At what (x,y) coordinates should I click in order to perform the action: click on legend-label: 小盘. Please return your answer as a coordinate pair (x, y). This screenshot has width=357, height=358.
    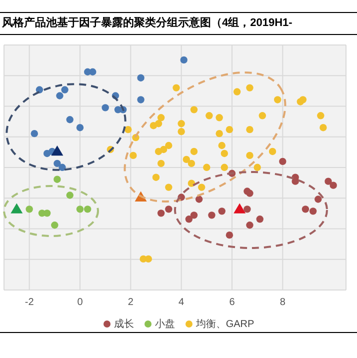
    Looking at the image, I should click on (164, 324).